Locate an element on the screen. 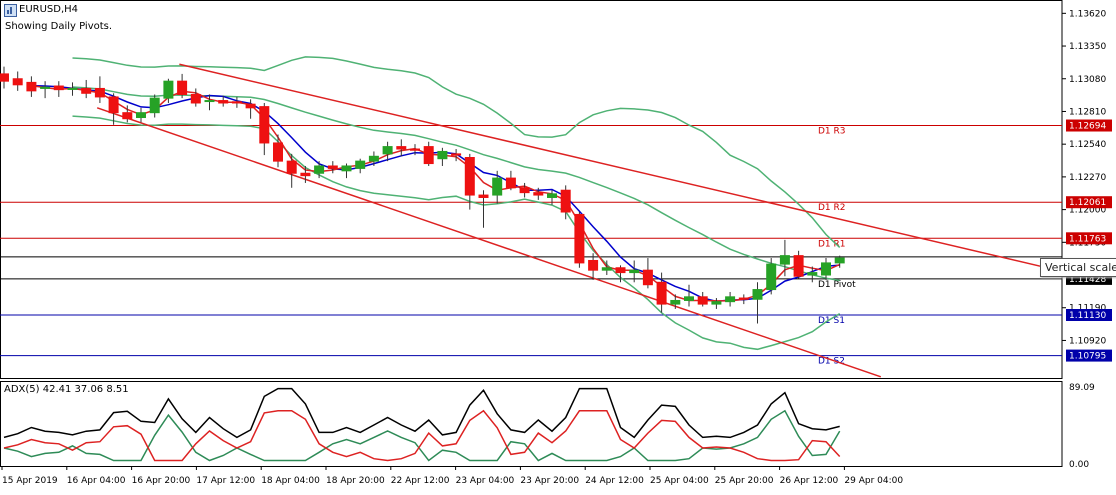 The height and width of the screenshot is (495, 1116). adx-tick-label: 0.00 is located at coordinates (1079, 465).